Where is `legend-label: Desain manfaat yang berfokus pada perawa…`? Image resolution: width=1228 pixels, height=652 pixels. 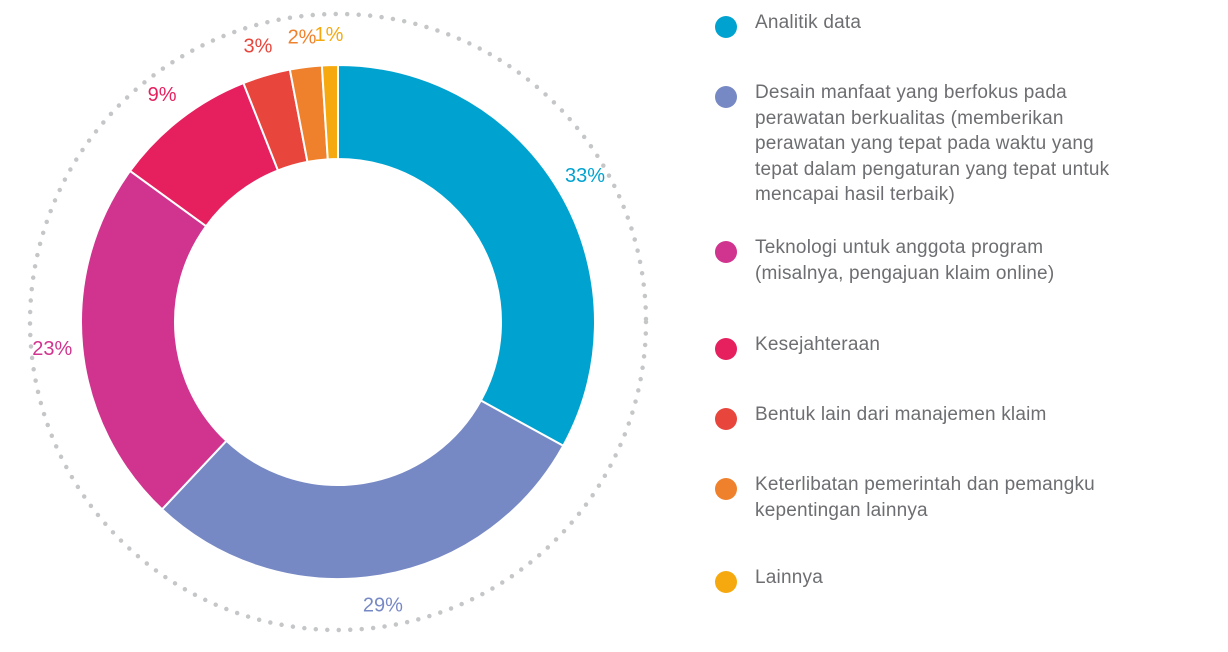 legend-label: Desain manfaat yang berfokus pada perawa… is located at coordinates (932, 143).